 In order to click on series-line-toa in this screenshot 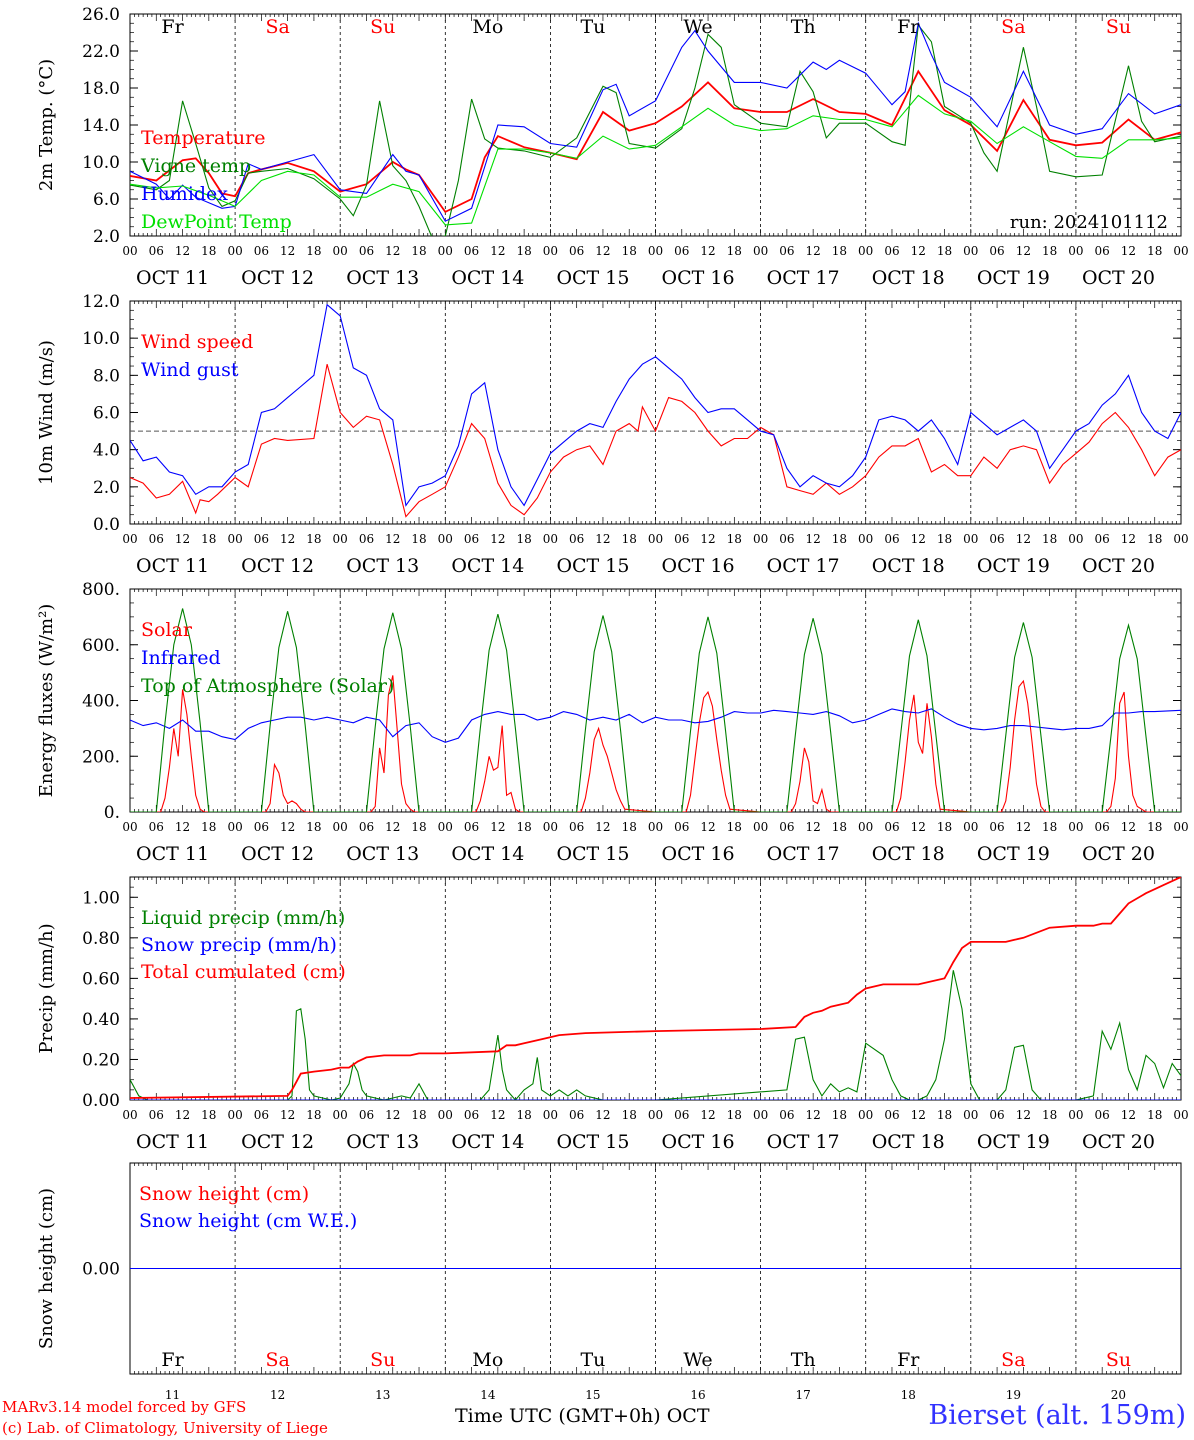, I will do `click(655, 710)`.